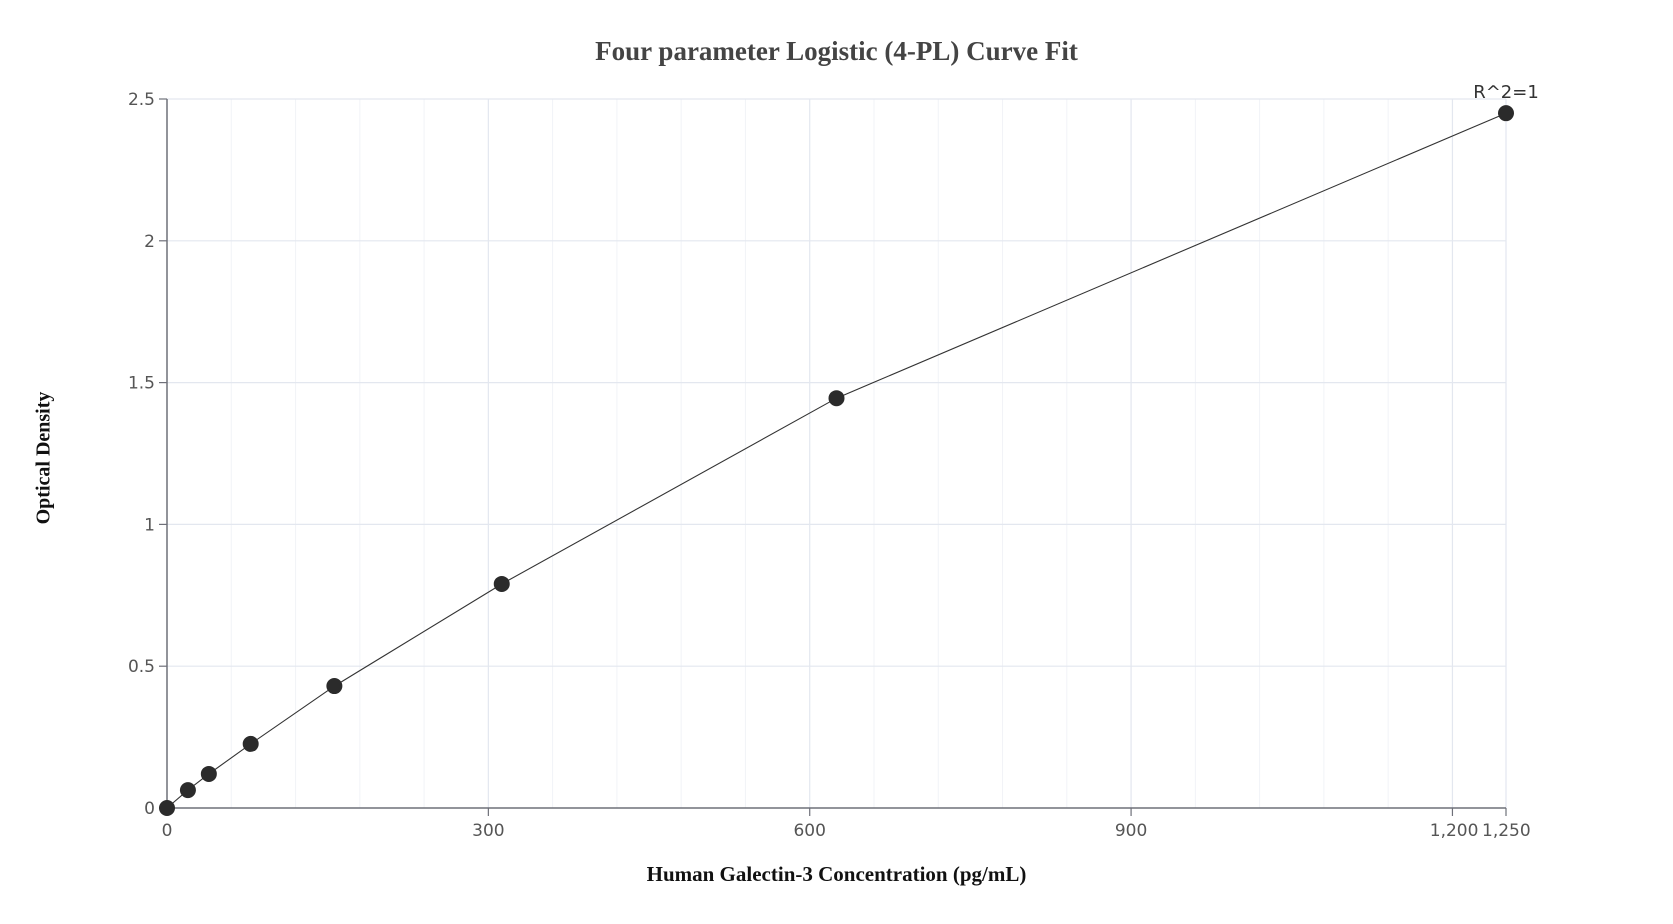 Image resolution: width=1673 pixels, height=924 pixels. What do you see at coordinates (488, 831) in the screenshot?
I see `x-tick-label: 300` at bounding box center [488, 831].